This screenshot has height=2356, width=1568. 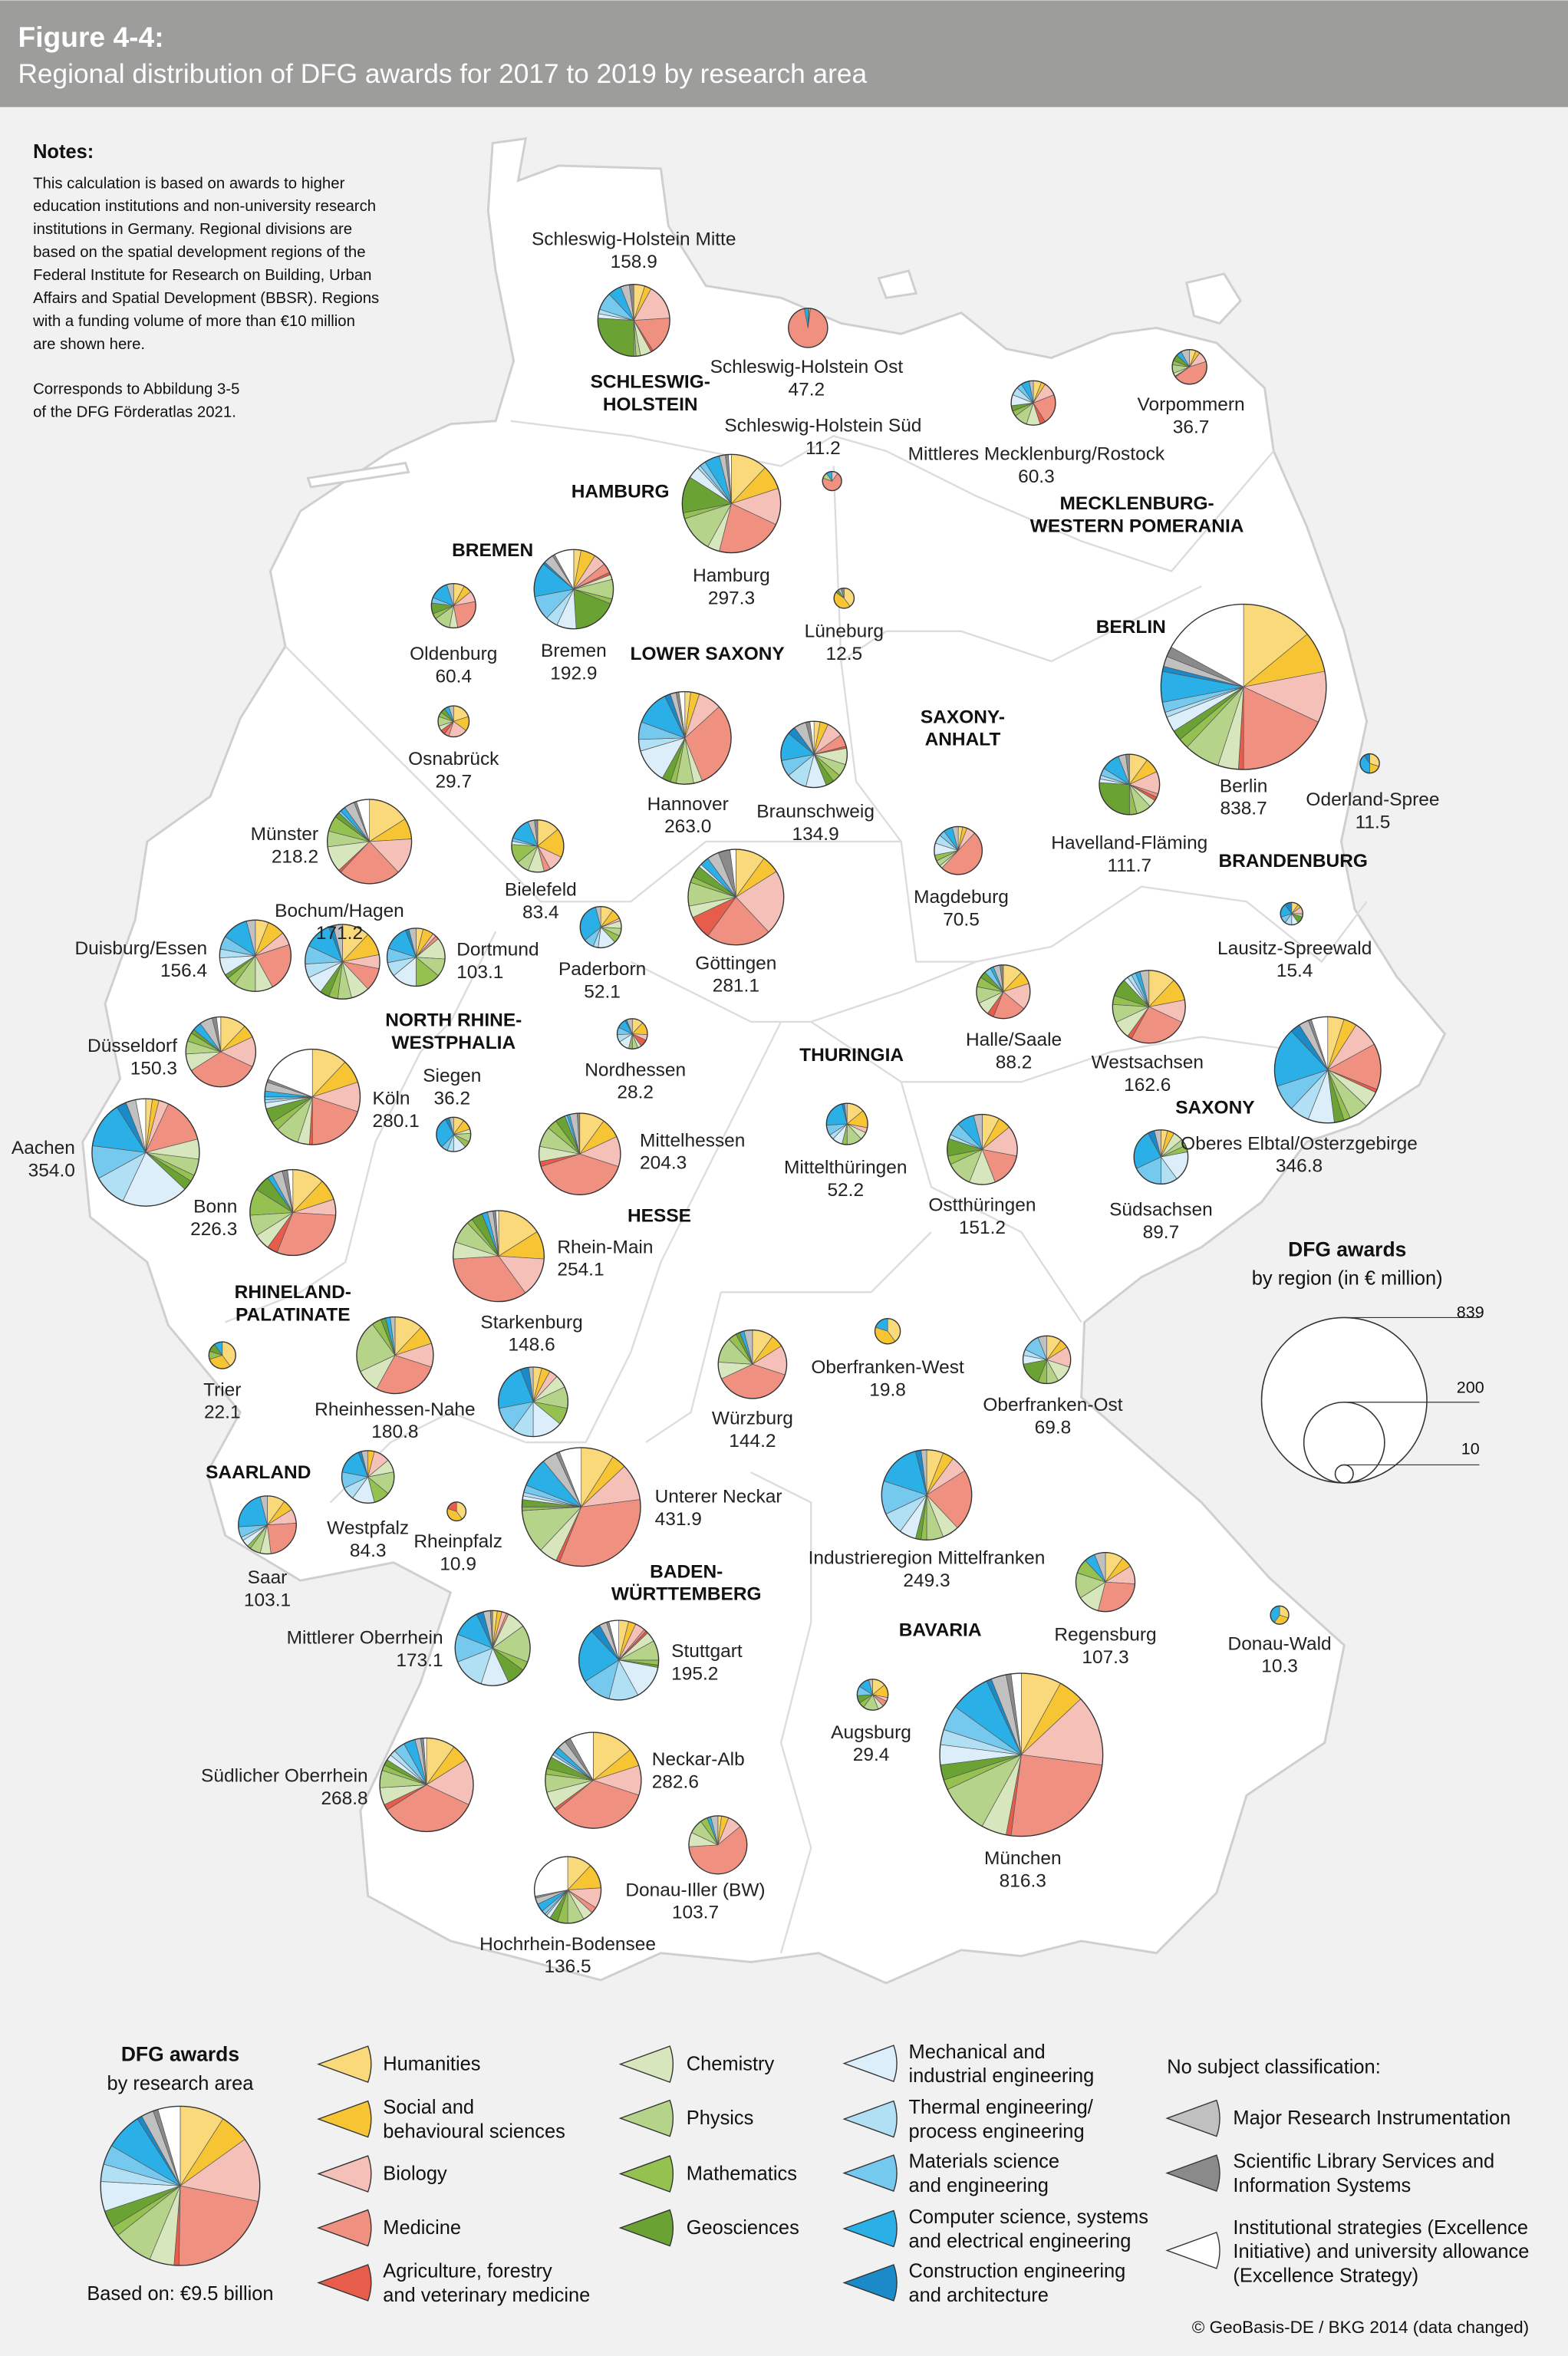 I want to click on legend-label: Materials science, so click(x=984, y=2162).